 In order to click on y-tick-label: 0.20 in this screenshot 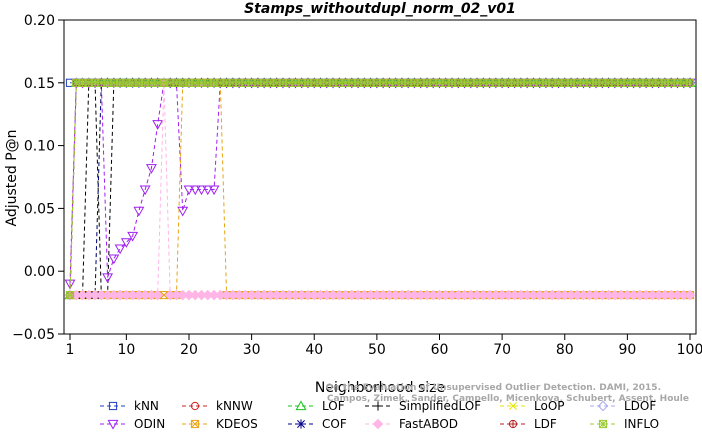, I will do `click(39, 21)`.